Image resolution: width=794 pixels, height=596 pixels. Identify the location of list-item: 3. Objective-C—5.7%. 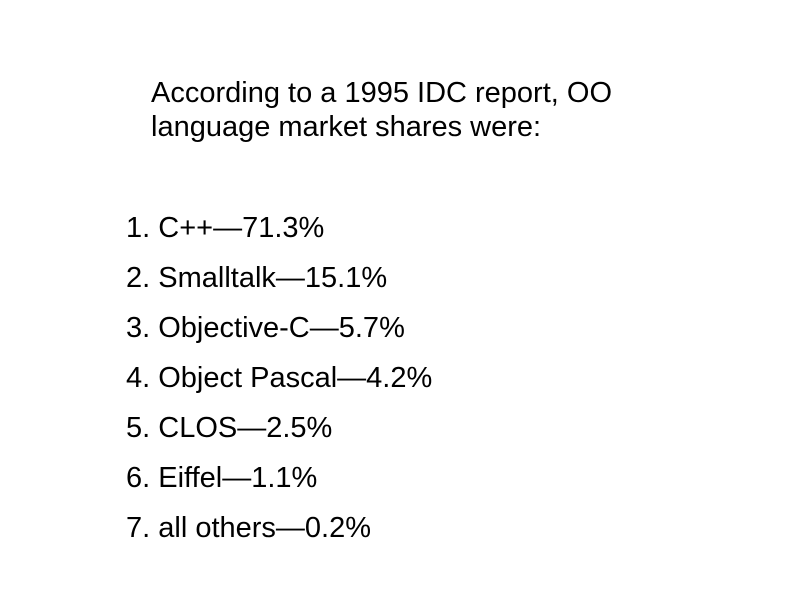
(265, 328).